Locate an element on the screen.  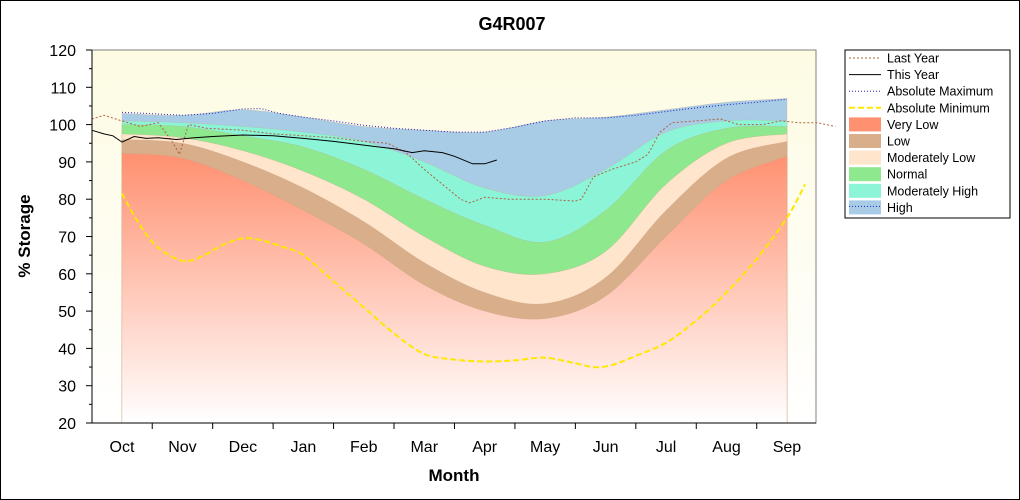
series-last-year is located at coordinates (463, 159).